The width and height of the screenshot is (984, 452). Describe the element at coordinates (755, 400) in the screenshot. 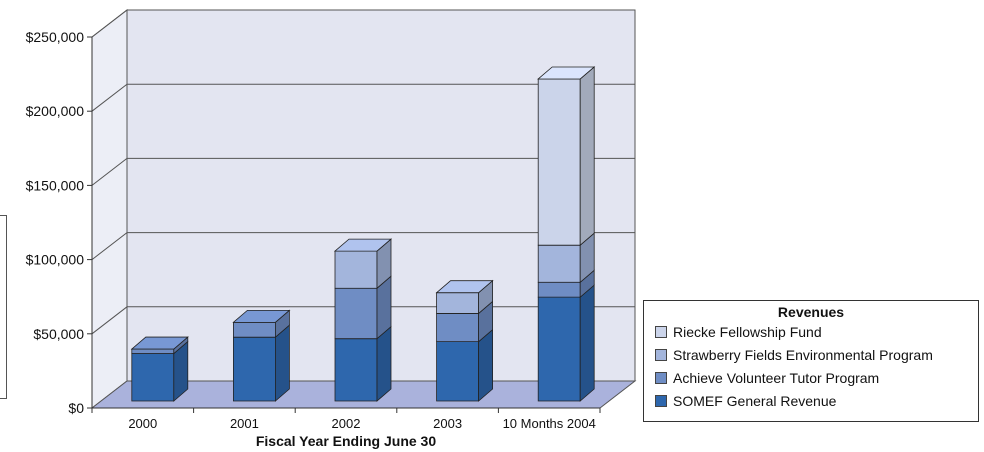

I see `legend-label-somef: SOMEF General Revenue` at that location.